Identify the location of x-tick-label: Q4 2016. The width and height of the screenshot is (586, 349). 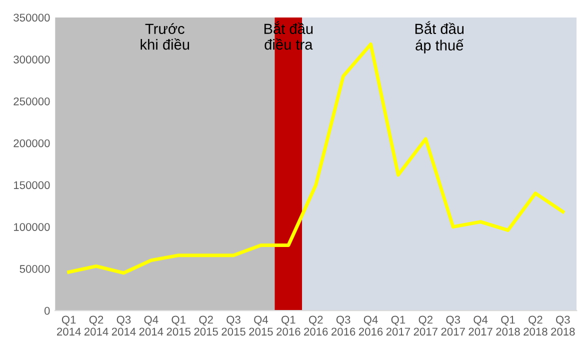
(370, 326).